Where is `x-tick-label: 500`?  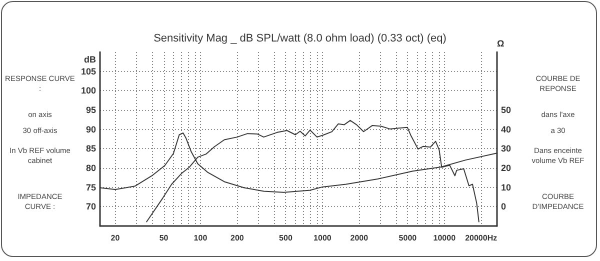
x-tick-label: 500 is located at coordinates (286, 238).